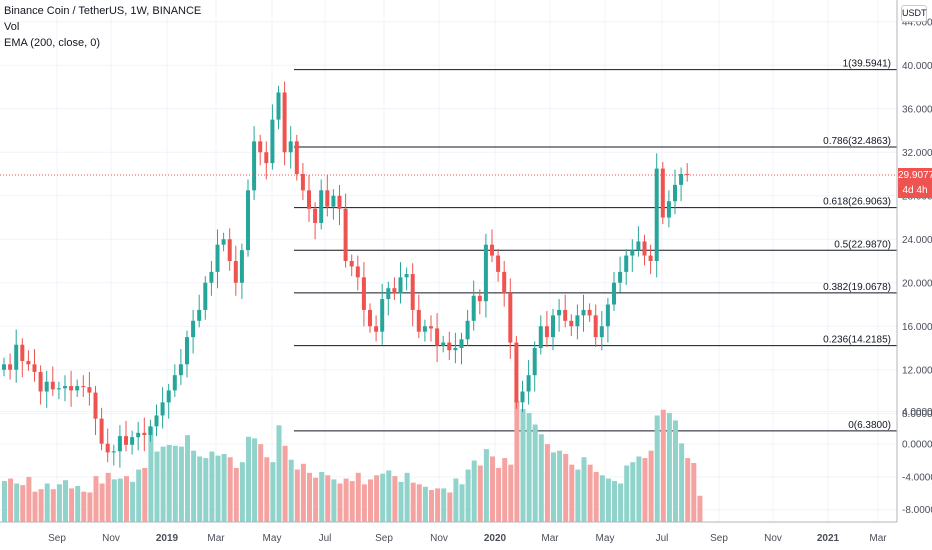  Describe the element at coordinates (12, 27) in the screenshot. I see `volume-indicator-label: Vol` at that location.